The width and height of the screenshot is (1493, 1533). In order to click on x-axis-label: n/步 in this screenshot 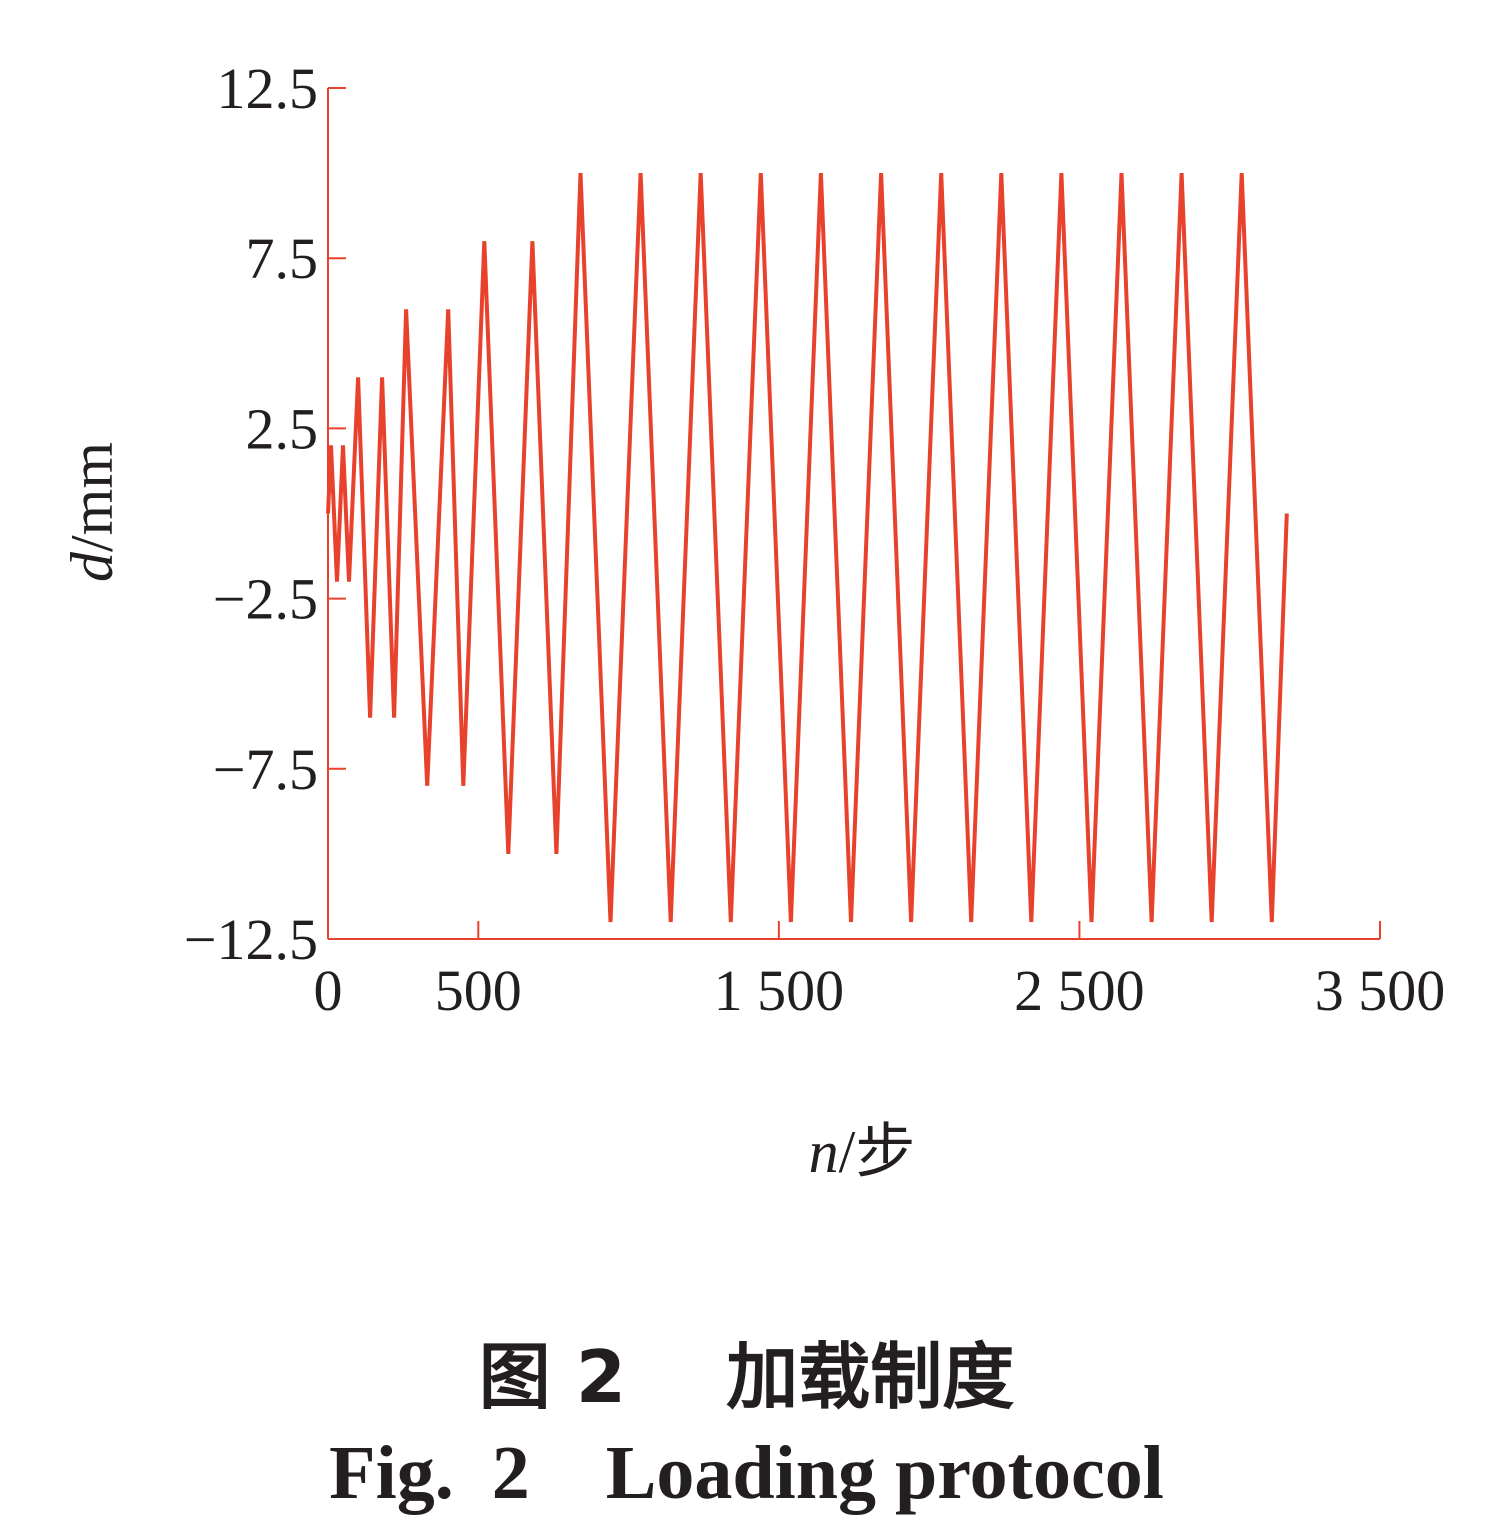, I will do `click(862, 1152)`.